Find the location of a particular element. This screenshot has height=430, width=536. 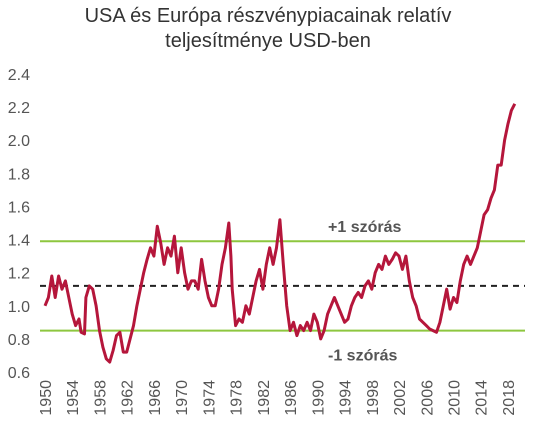

x-tick-label: 2010 is located at coordinates (455, 398).